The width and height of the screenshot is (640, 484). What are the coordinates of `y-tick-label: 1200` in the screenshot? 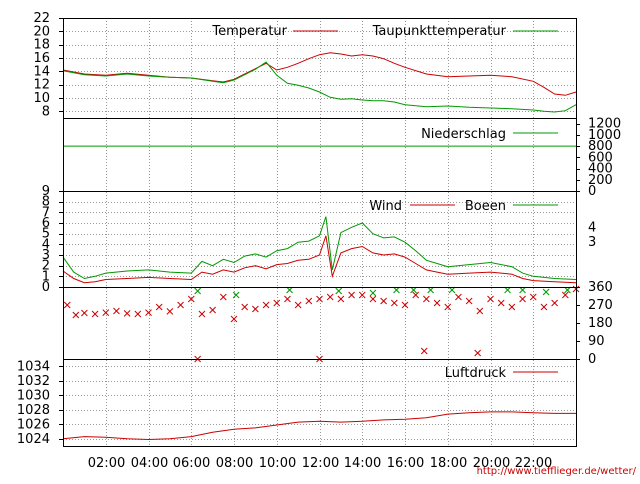 It's located at (604, 124).